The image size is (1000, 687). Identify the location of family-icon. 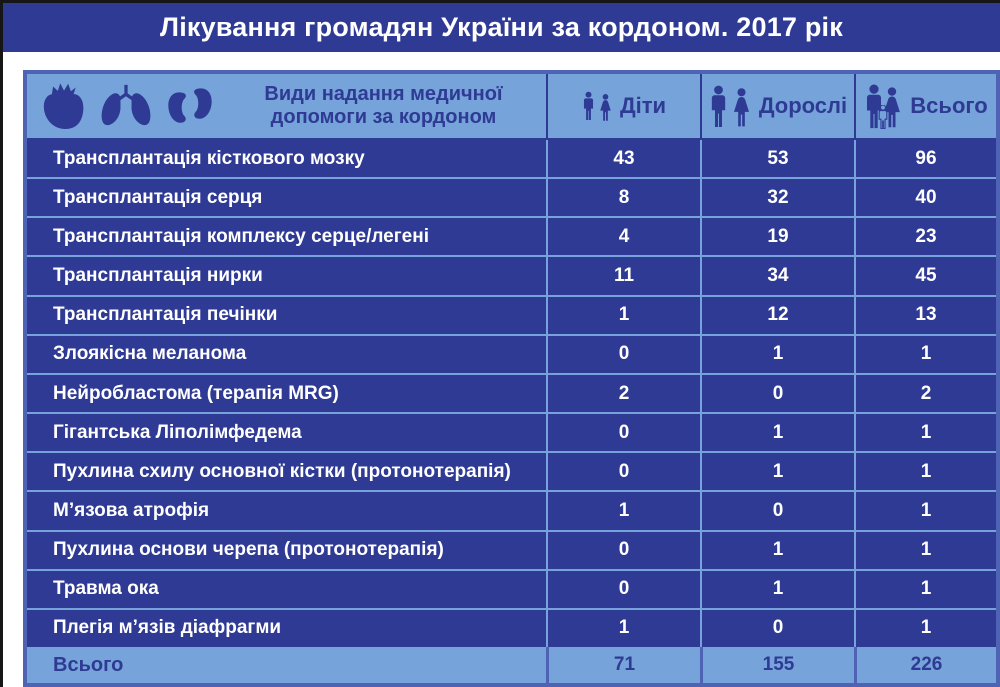
(883, 106).